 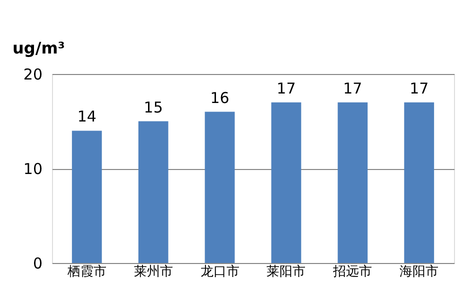 What do you see at coordinates (32, 75) in the screenshot?
I see `y-tick-label: 20` at bounding box center [32, 75].